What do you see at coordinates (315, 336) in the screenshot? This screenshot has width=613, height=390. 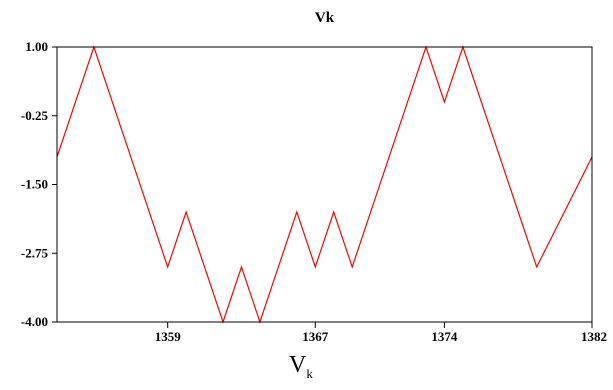 I see `x-tick-label: 1367` at bounding box center [315, 336].